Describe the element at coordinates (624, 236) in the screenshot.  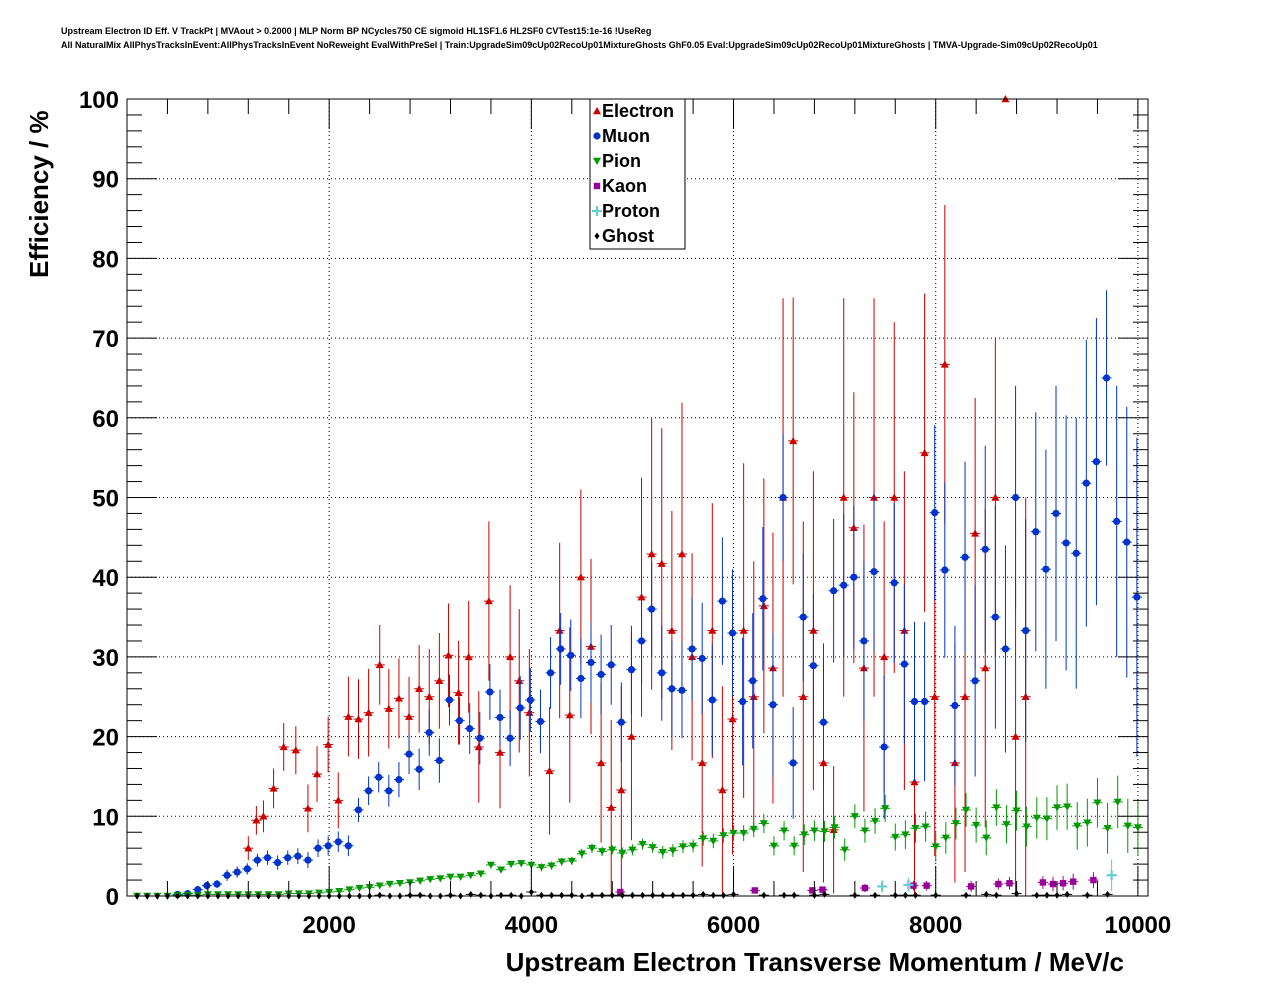
I see `legend-entry-ghost: Ghost` at that location.